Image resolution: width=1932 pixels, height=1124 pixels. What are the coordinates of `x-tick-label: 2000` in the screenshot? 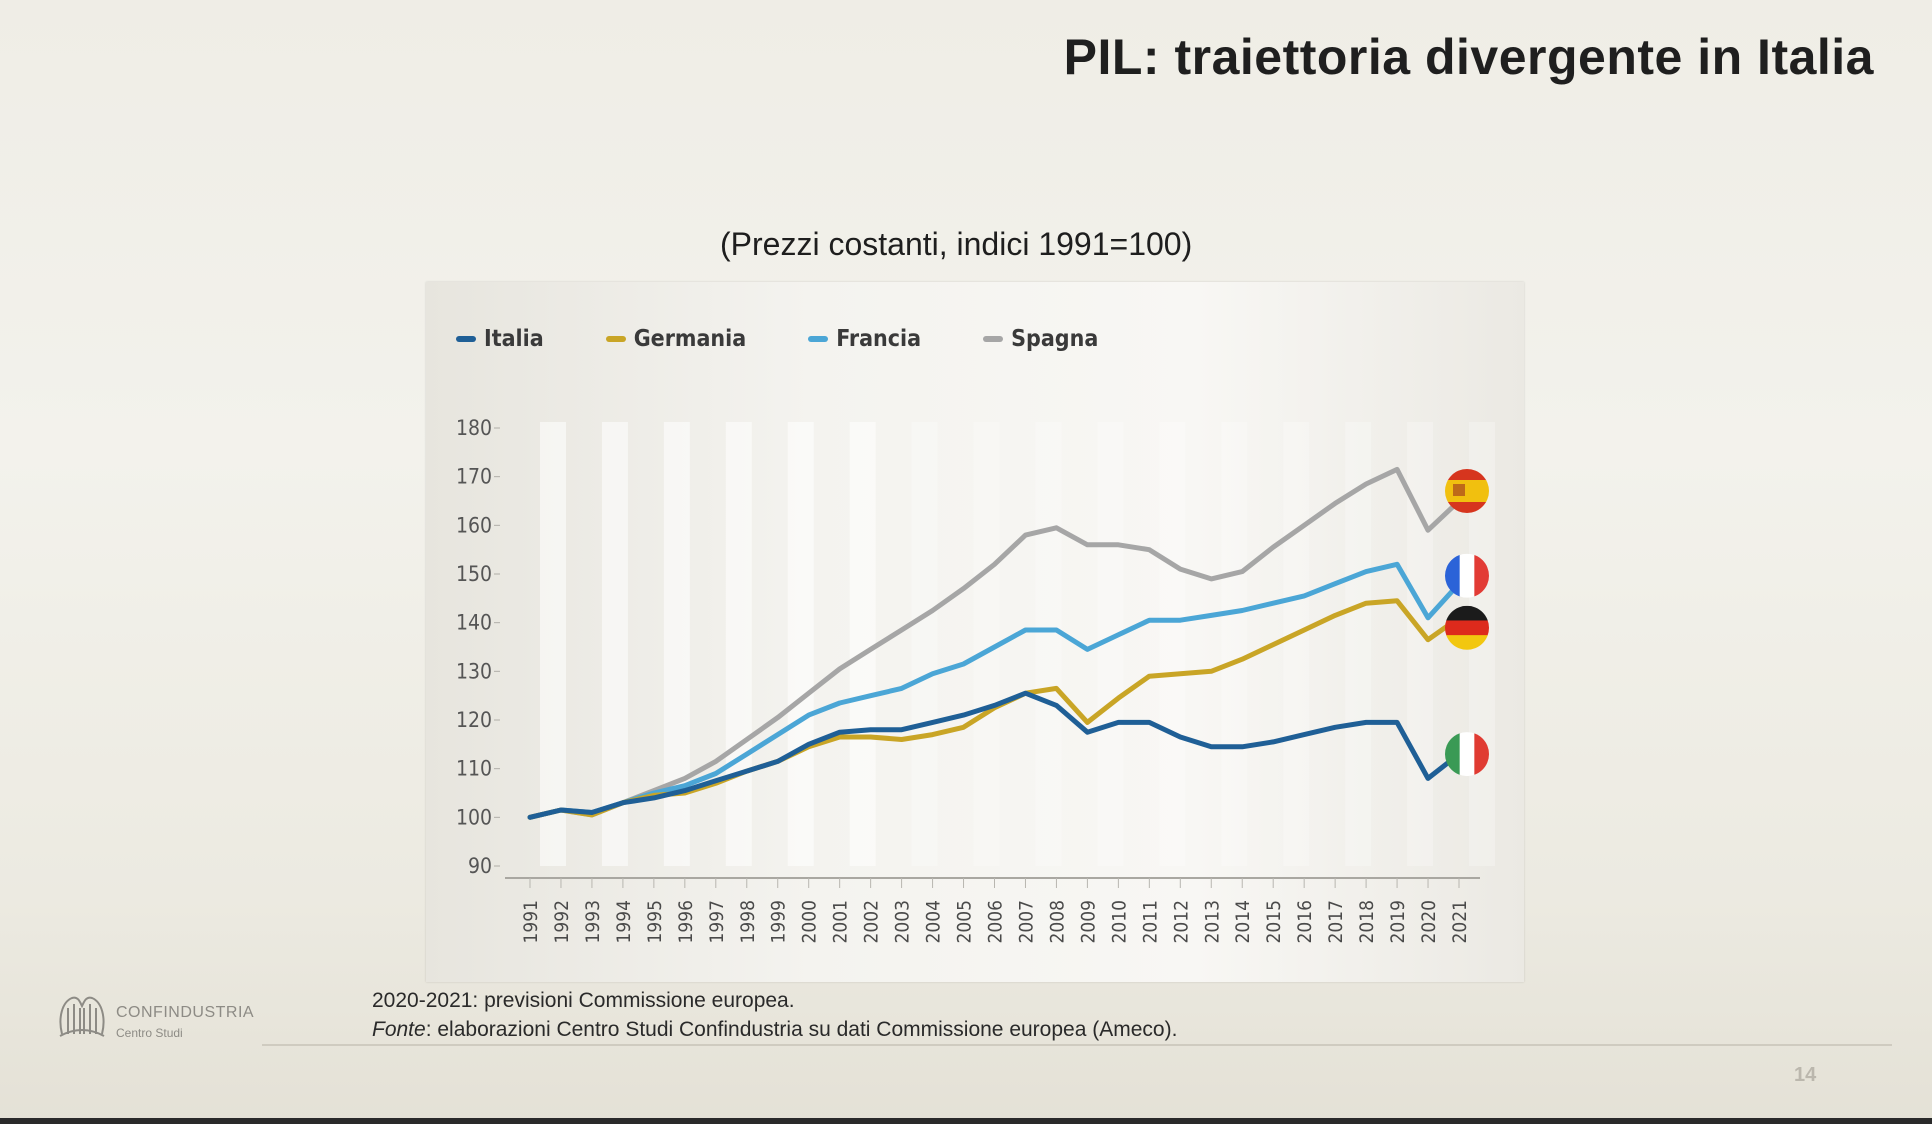 It's located at (810, 922).